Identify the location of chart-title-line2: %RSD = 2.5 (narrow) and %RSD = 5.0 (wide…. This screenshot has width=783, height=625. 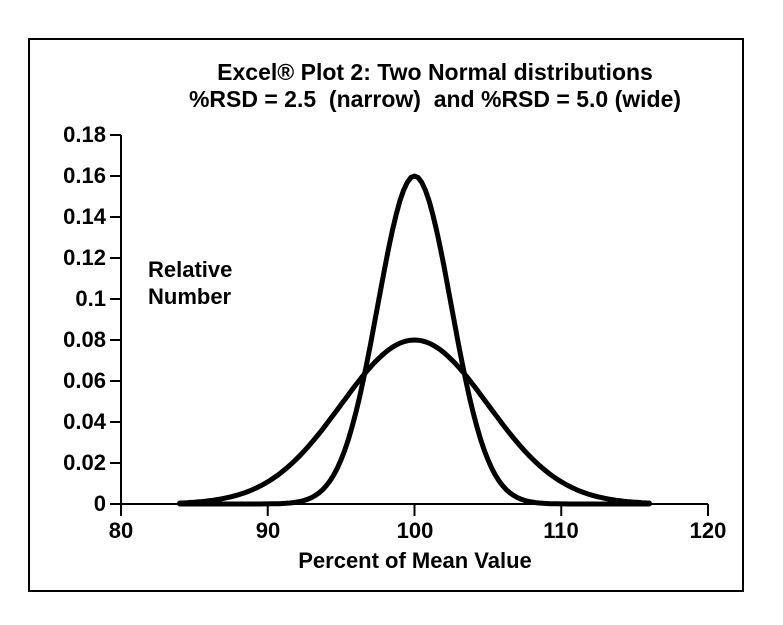
(435, 99).